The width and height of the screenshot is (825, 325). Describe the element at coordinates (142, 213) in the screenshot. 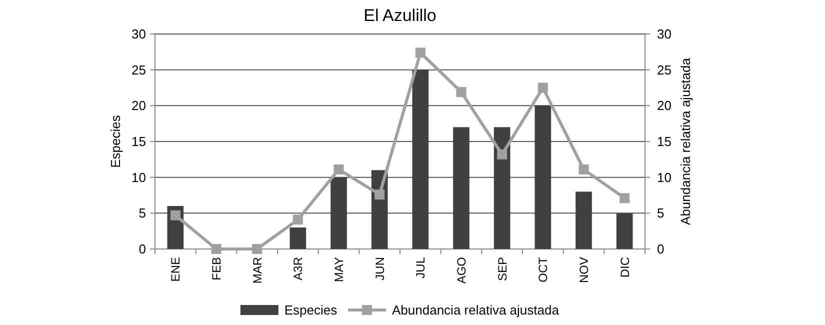

I see `y-tick-label: 5` at that location.